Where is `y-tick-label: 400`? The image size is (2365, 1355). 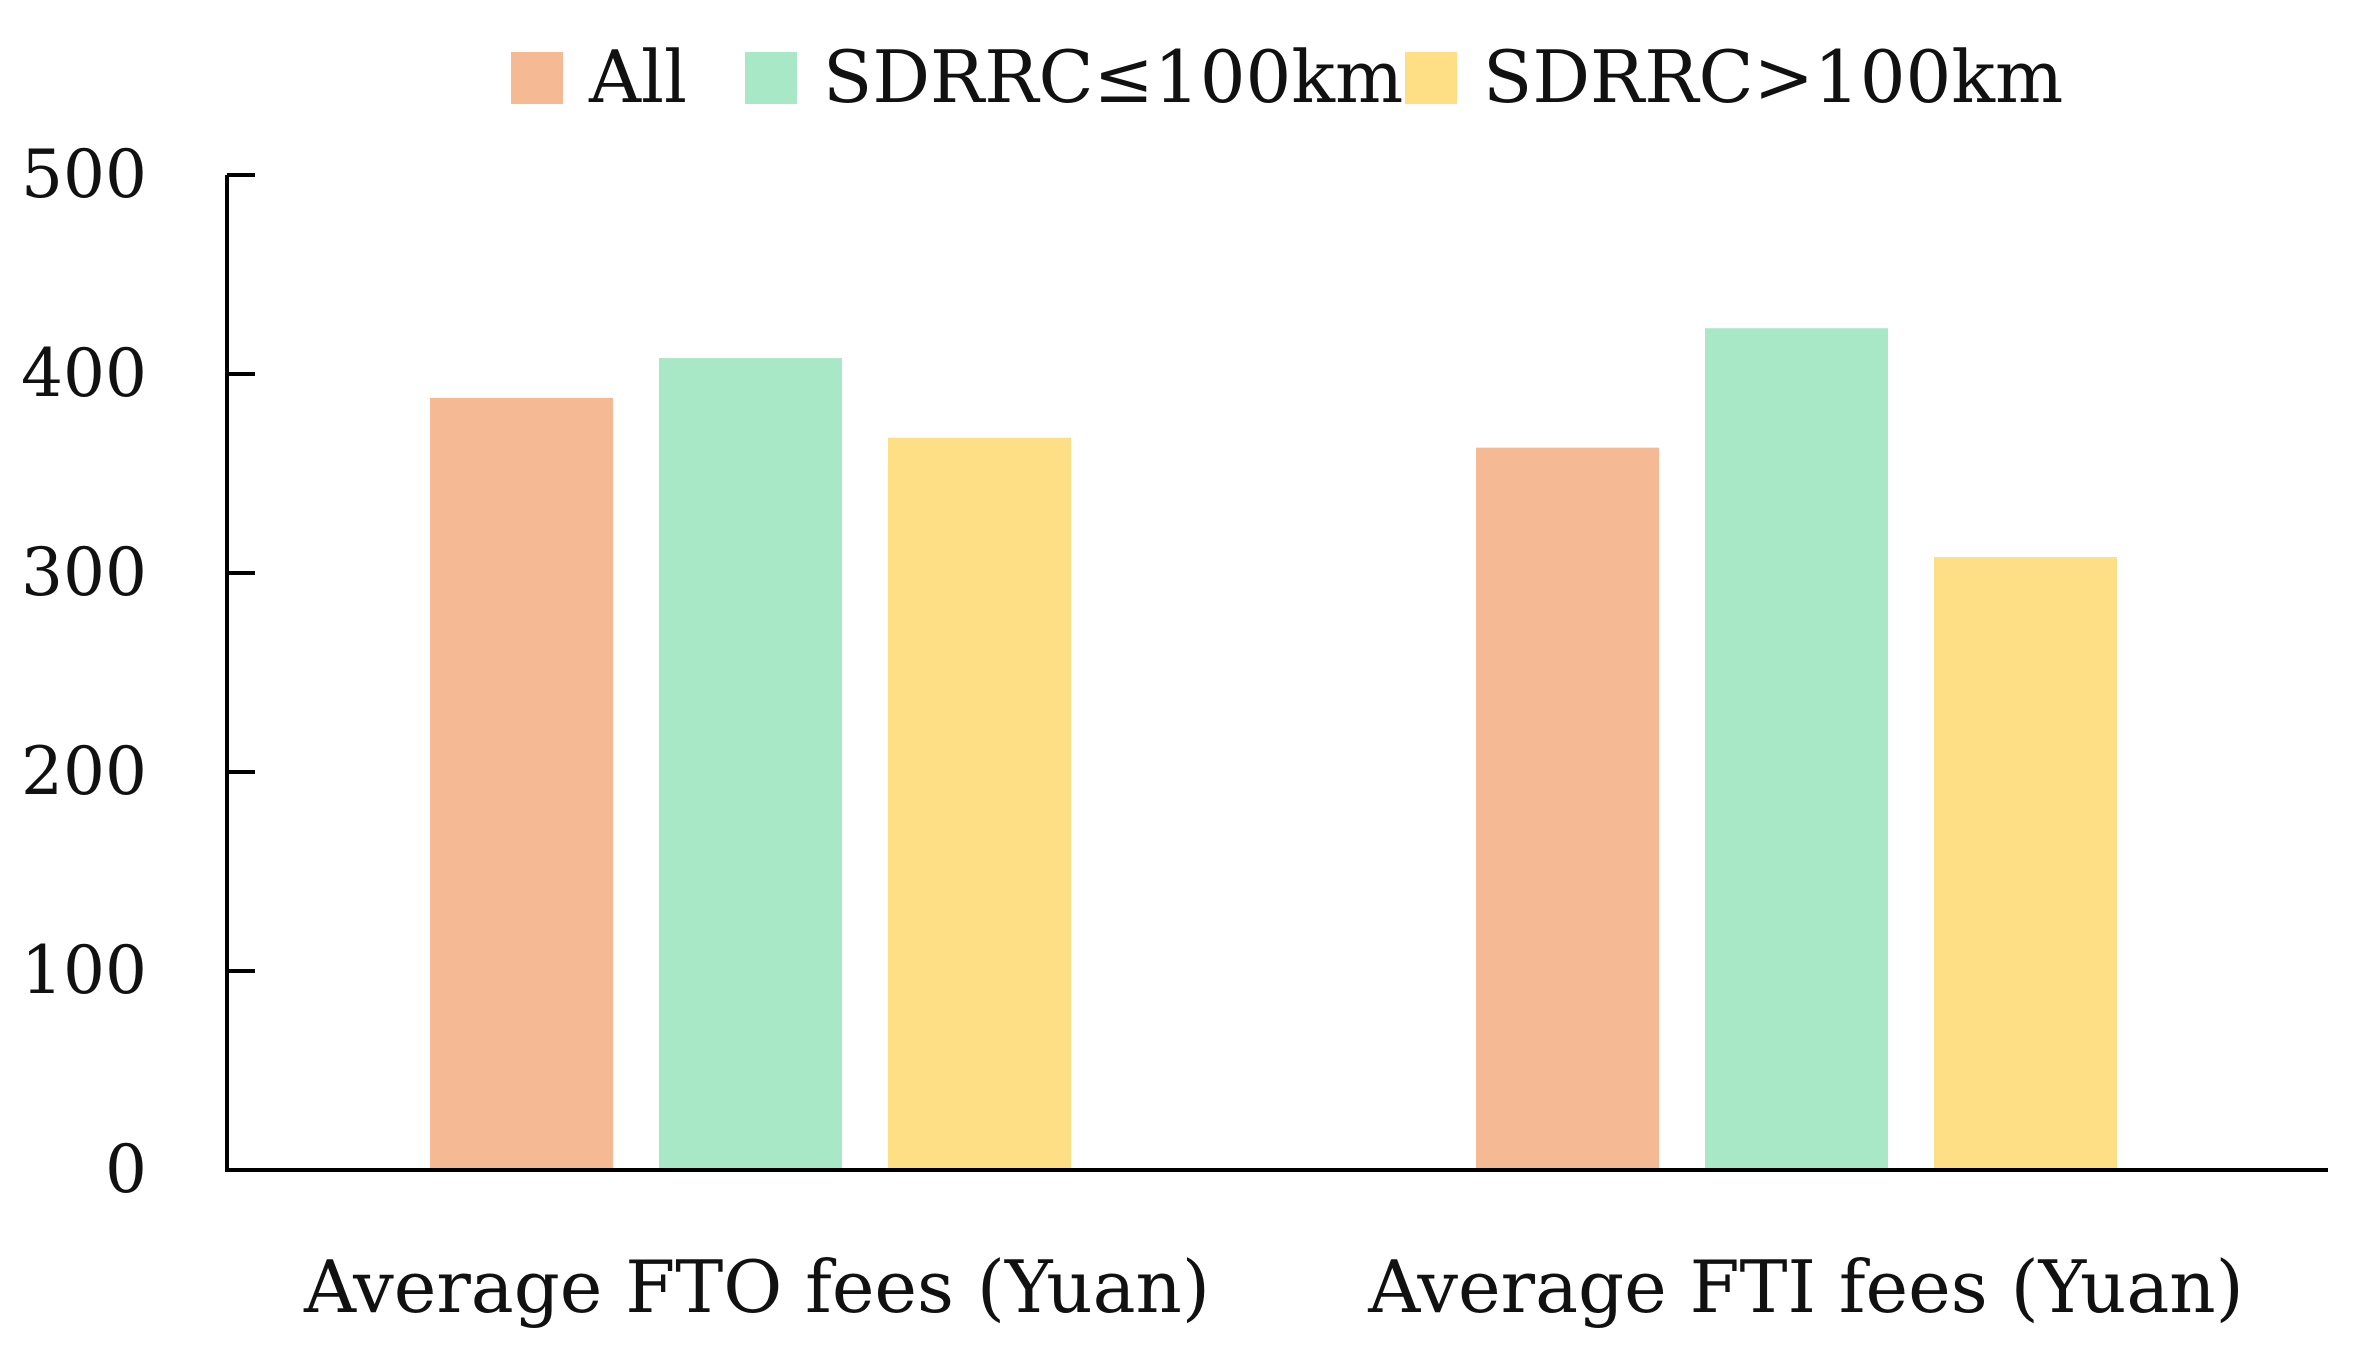
y-tick-label: 400 is located at coordinates (84, 373).